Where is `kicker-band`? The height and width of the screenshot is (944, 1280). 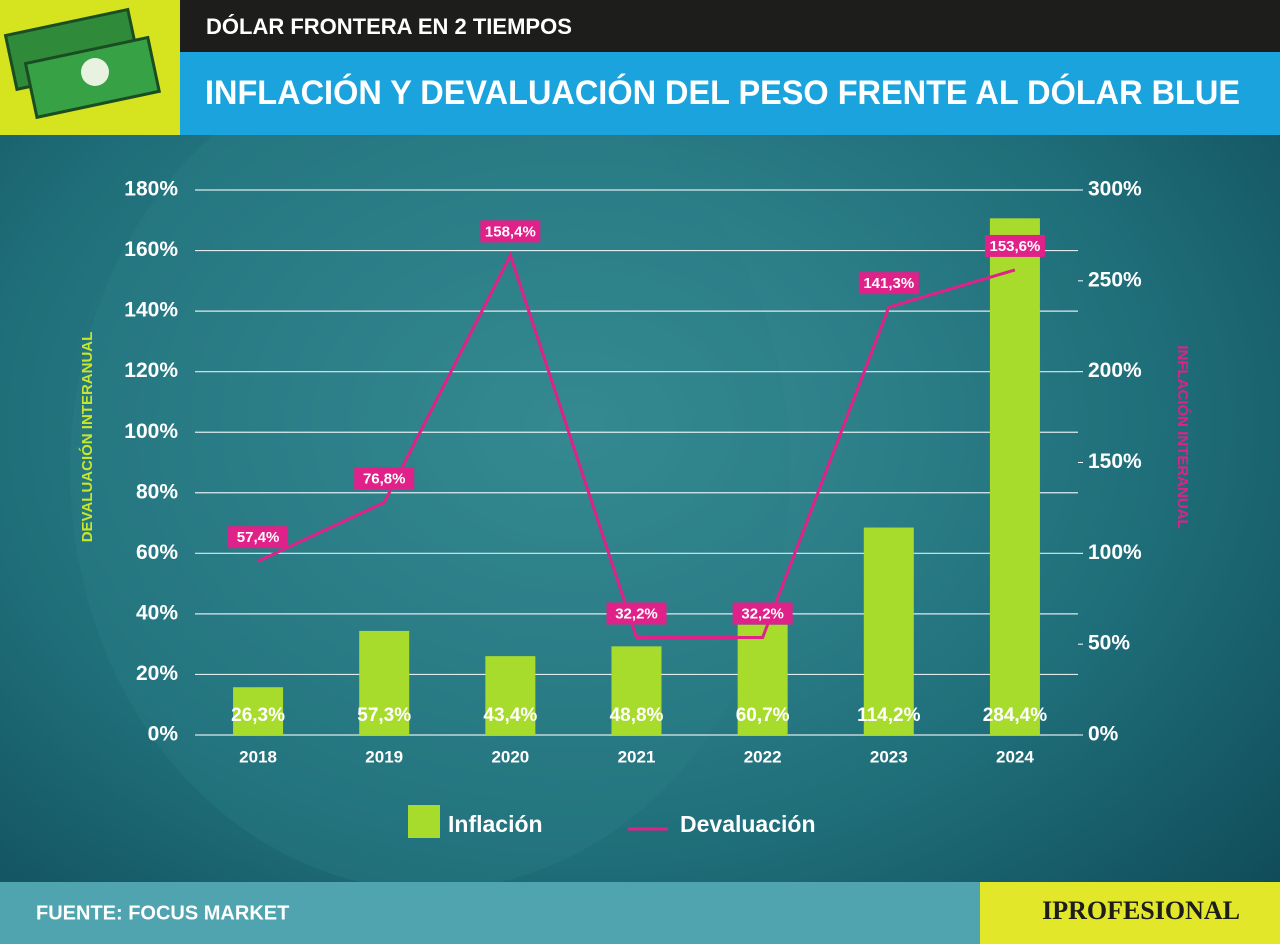
kicker-band is located at coordinates (730, 26).